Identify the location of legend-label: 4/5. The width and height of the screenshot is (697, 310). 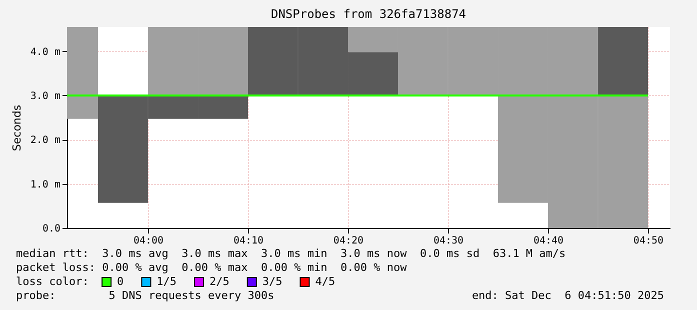
(325, 281).